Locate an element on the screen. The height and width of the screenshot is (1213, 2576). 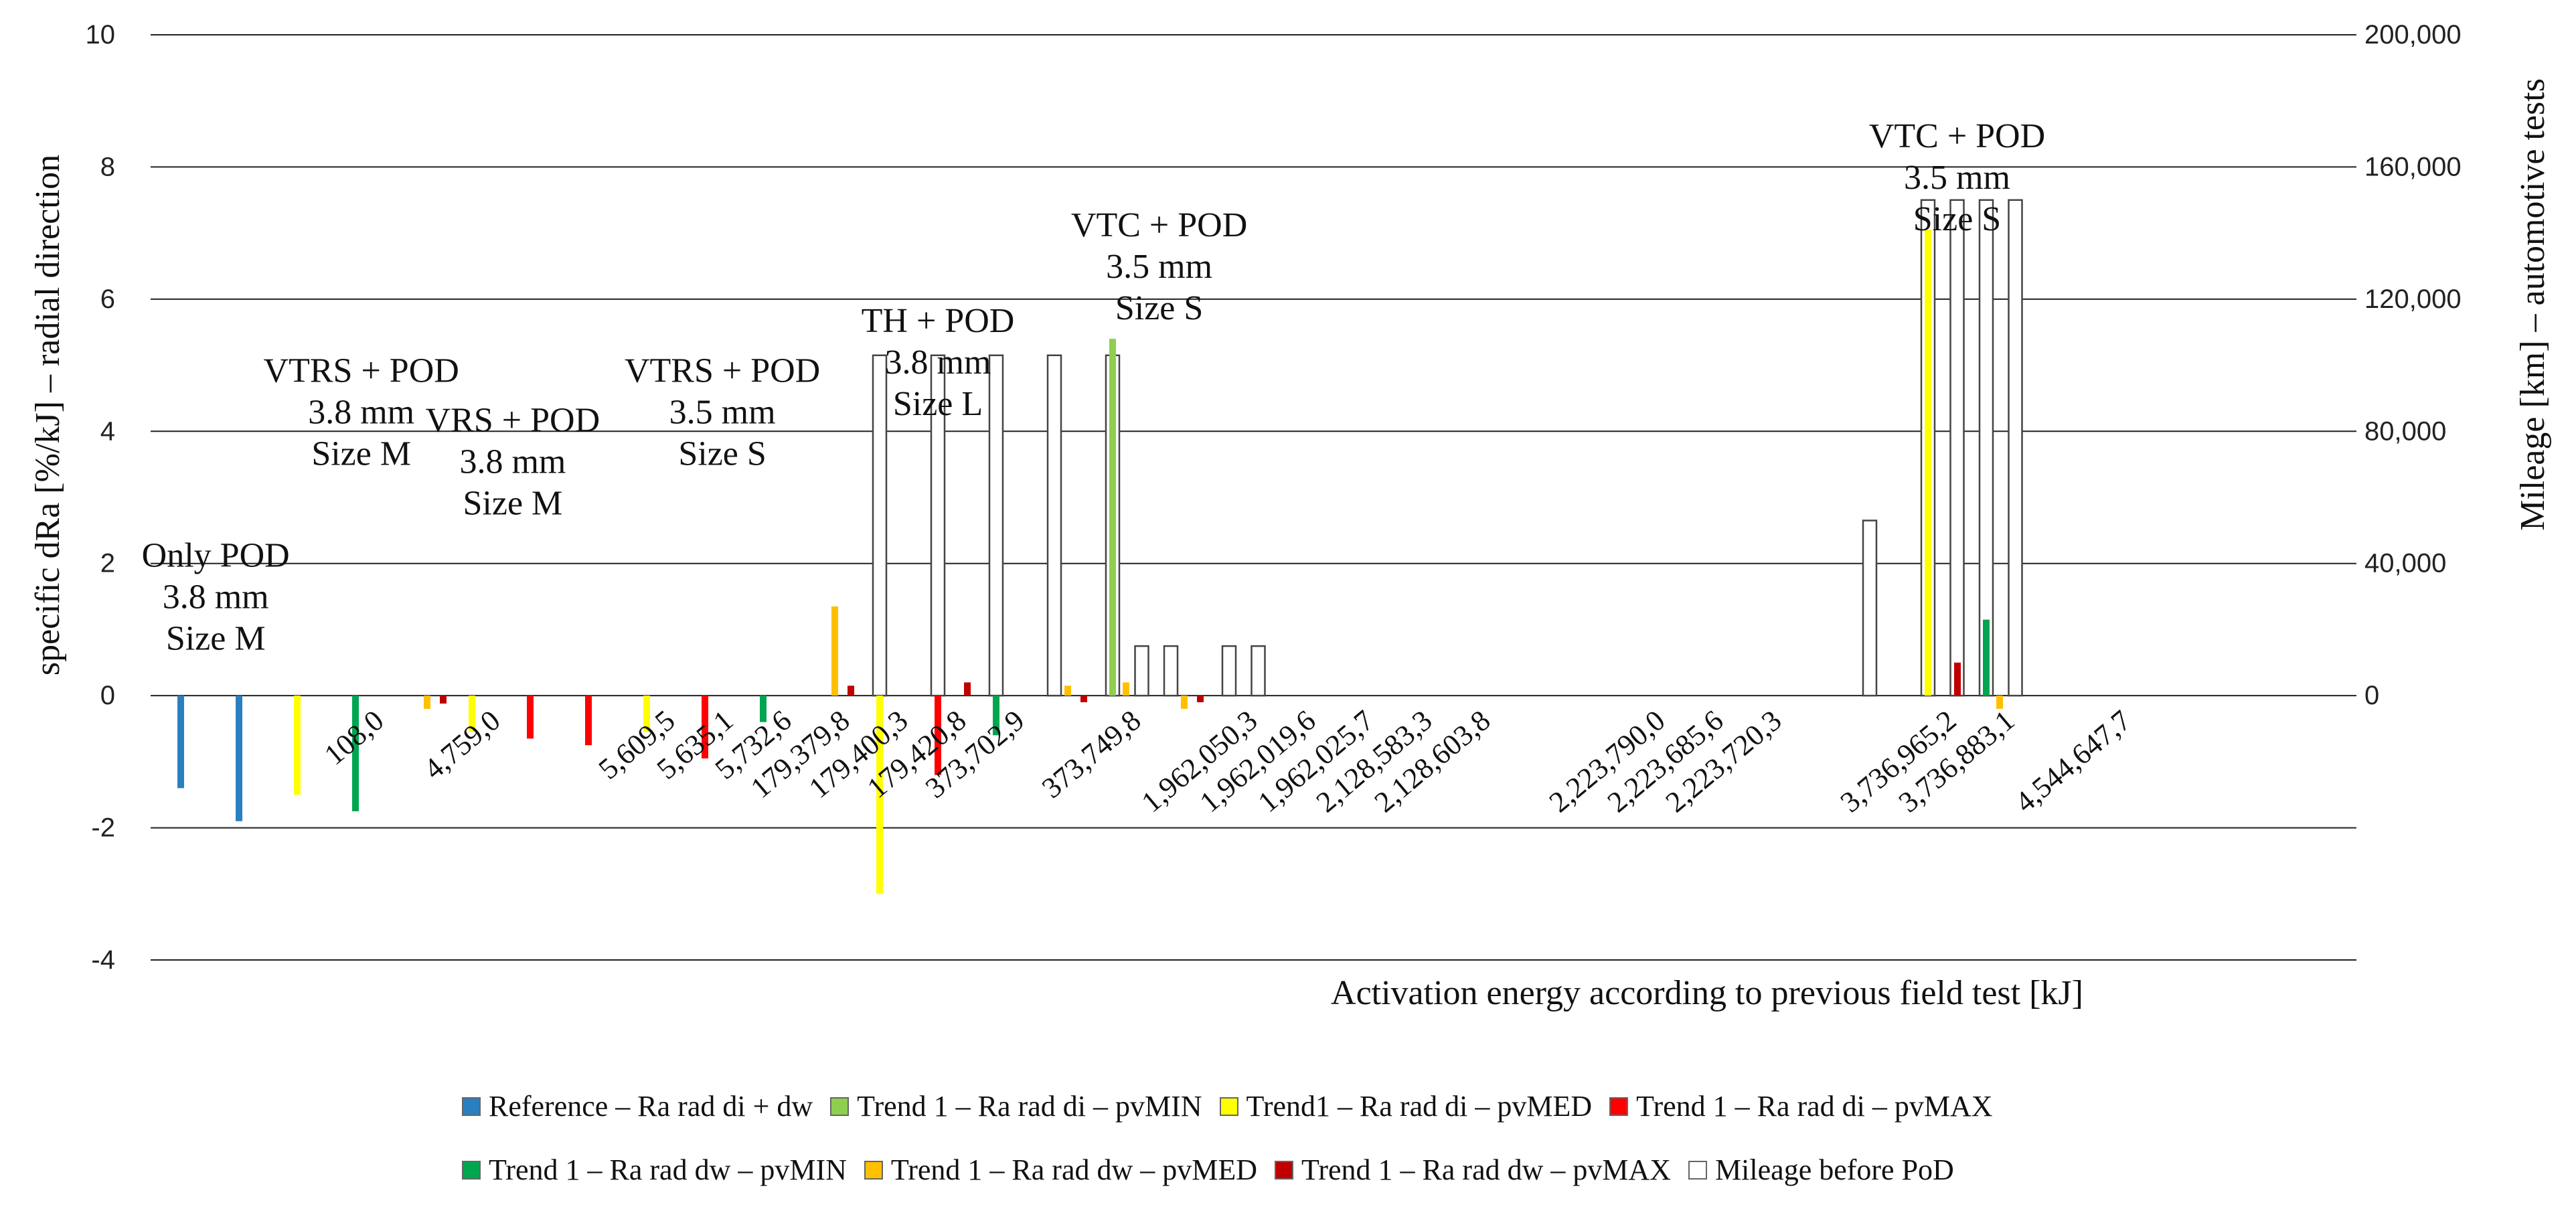
y-tick-label: 0 is located at coordinates (107, 695).